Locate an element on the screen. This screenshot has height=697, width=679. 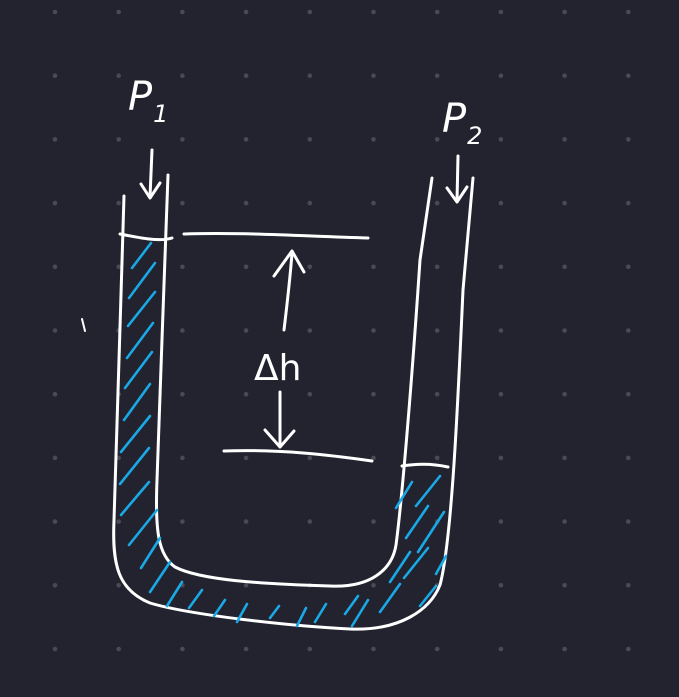
p1-label-base: P is located at coordinates (140, 97).